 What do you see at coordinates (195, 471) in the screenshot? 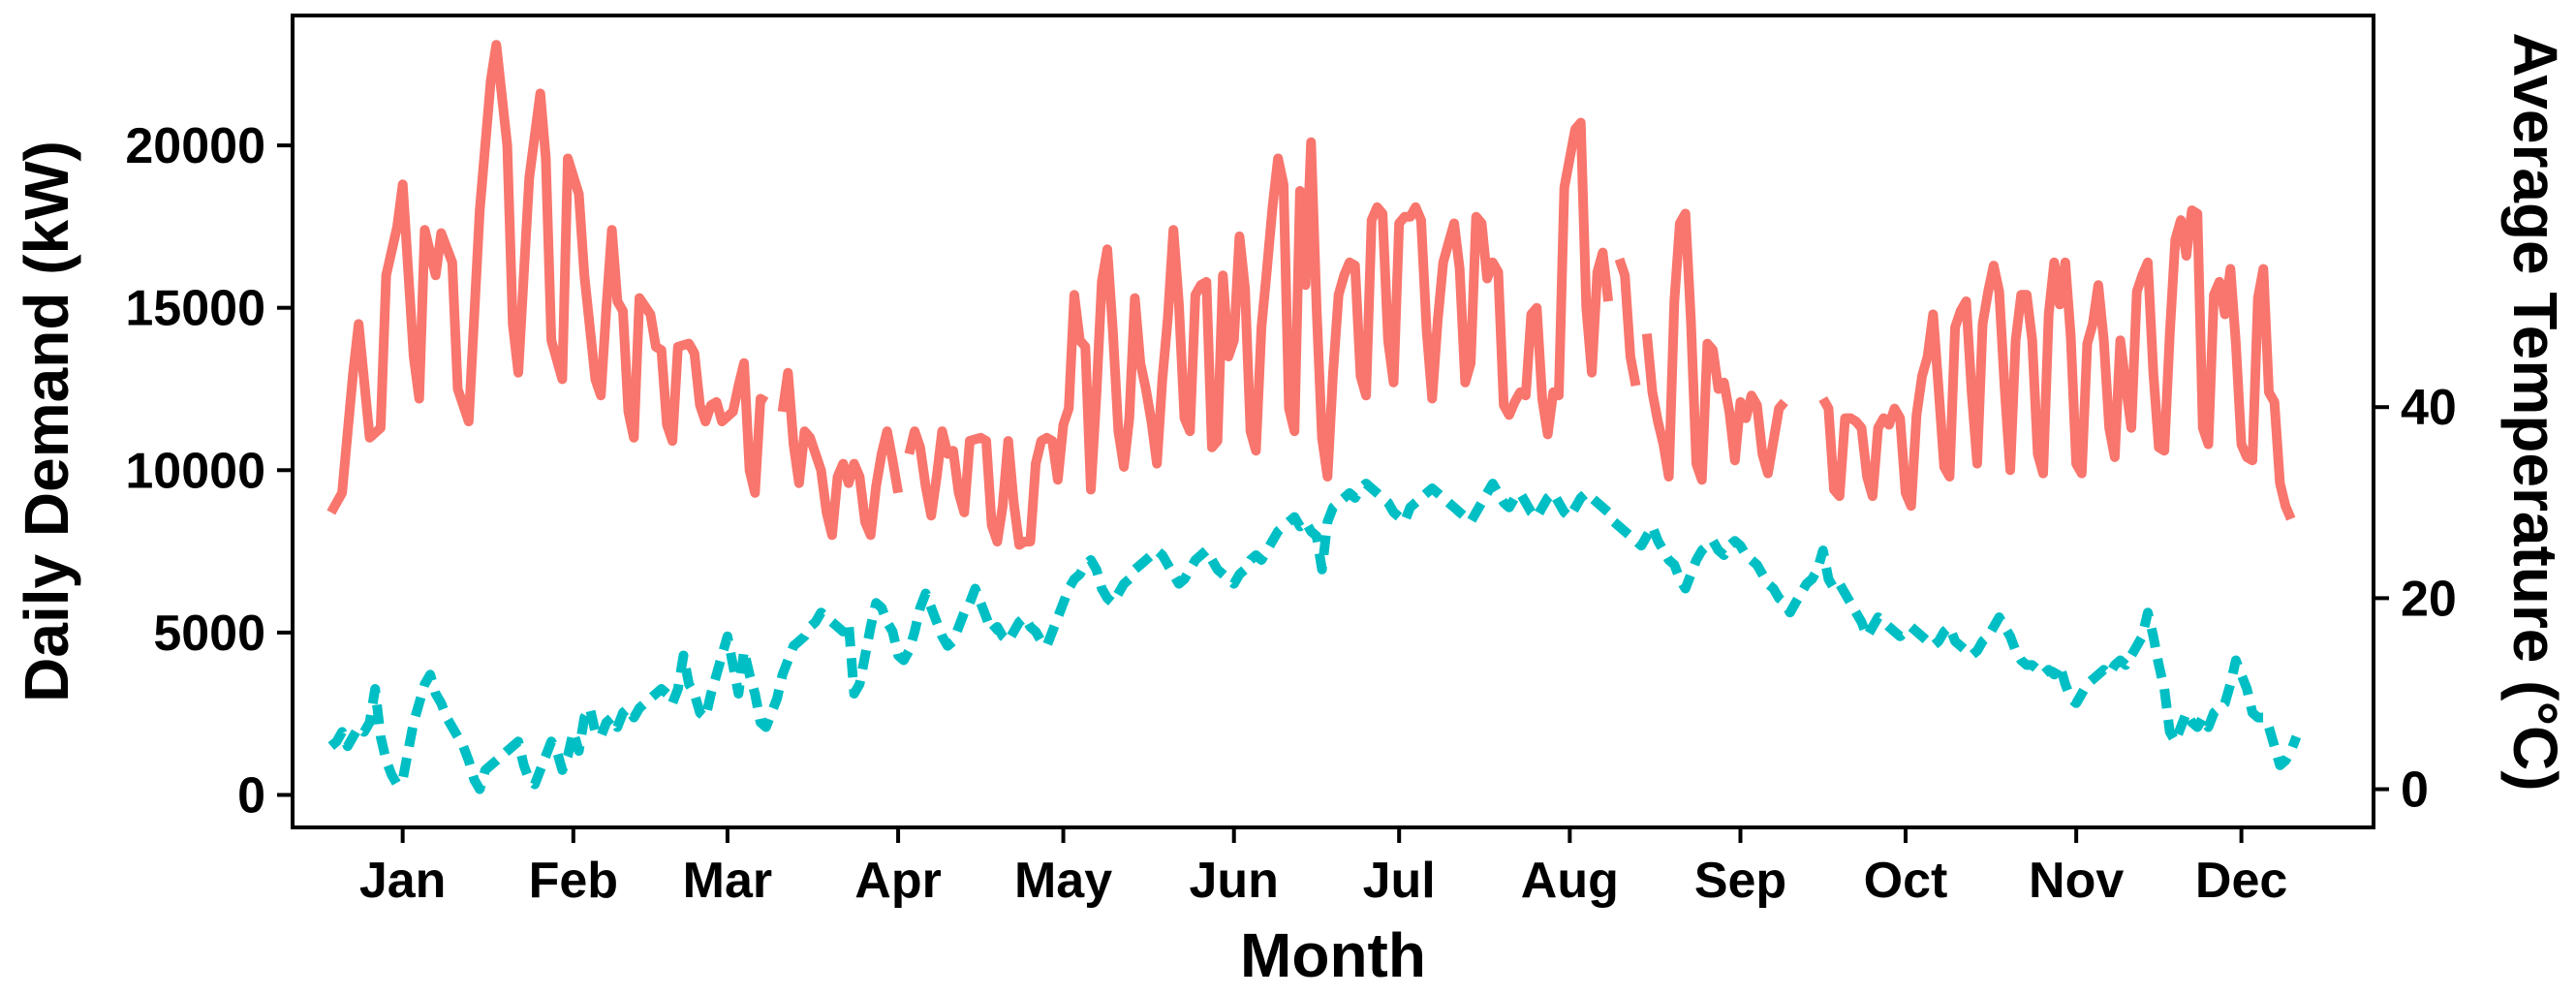
I see `y-tick-label: 10000` at bounding box center [195, 471].